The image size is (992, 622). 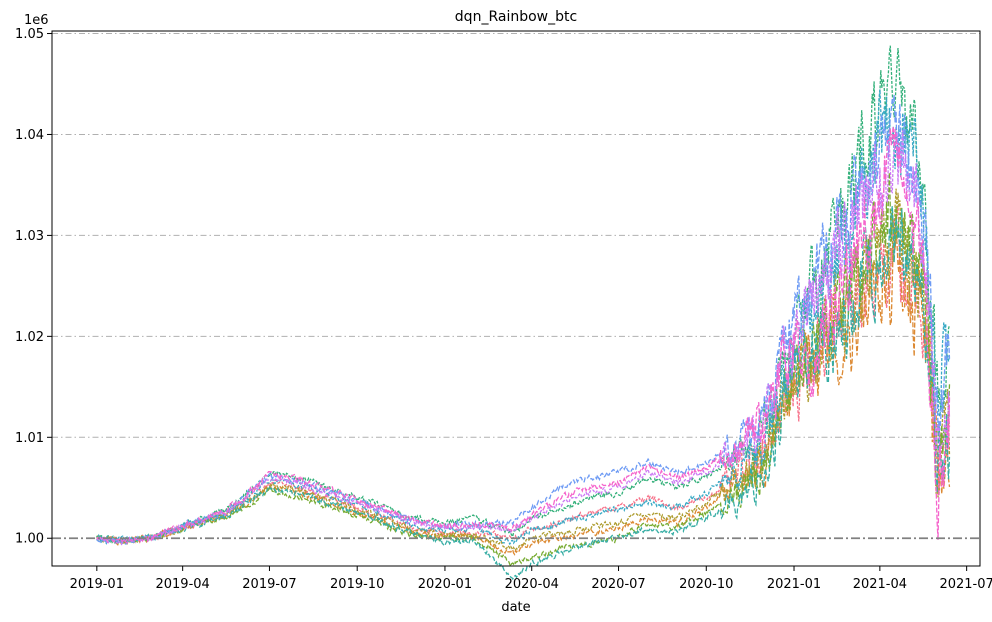 What do you see at coordinates (794, 584) in the screenshot?
I see `x-tick-label: 2021-01` at bounding box center [794, 584].